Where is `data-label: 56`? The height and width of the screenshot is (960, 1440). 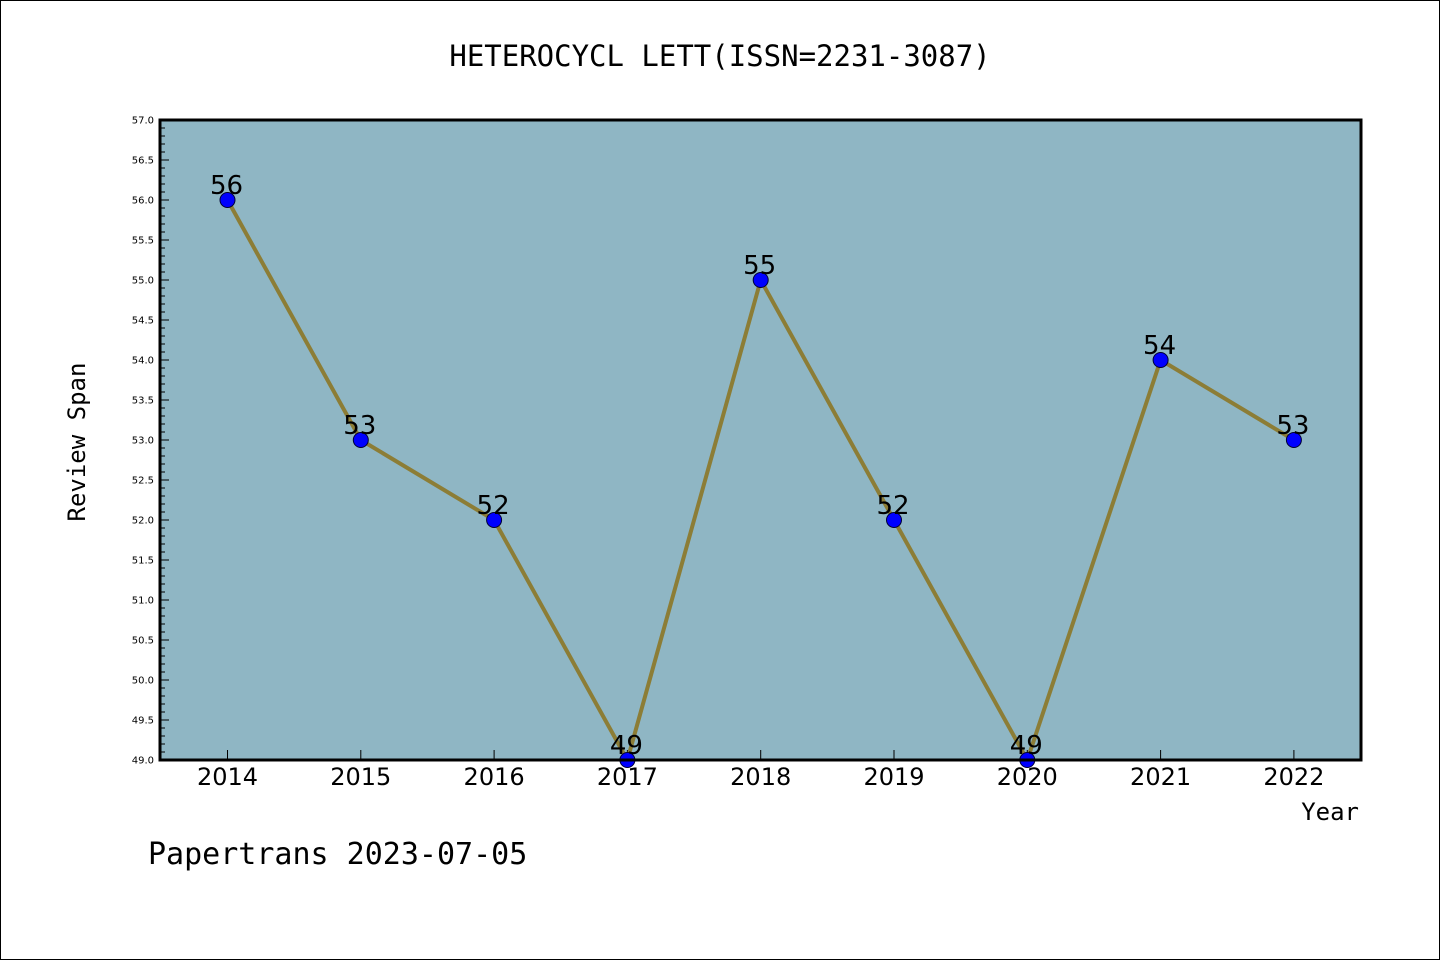
data-label: 56 is located at coordinates (226, 186).